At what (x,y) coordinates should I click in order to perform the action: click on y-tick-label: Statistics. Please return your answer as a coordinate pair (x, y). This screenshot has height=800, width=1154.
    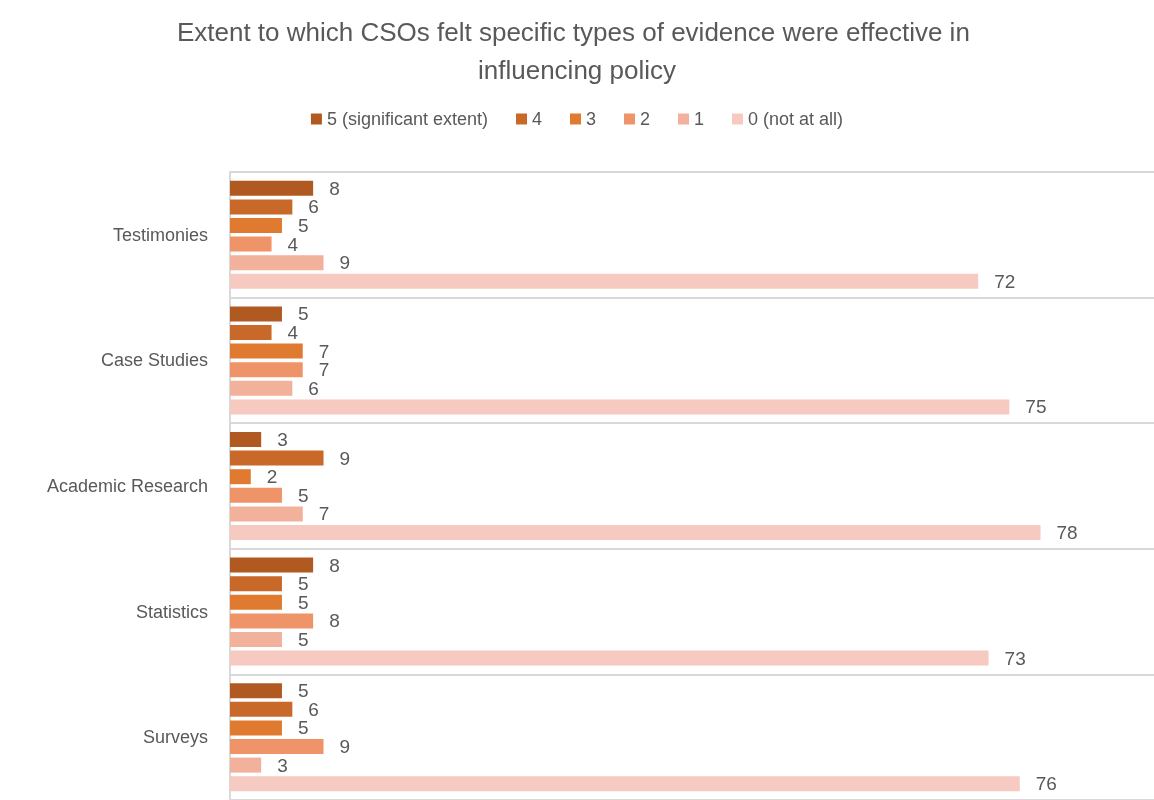
    Looking at the image, I should click on (171, 611).